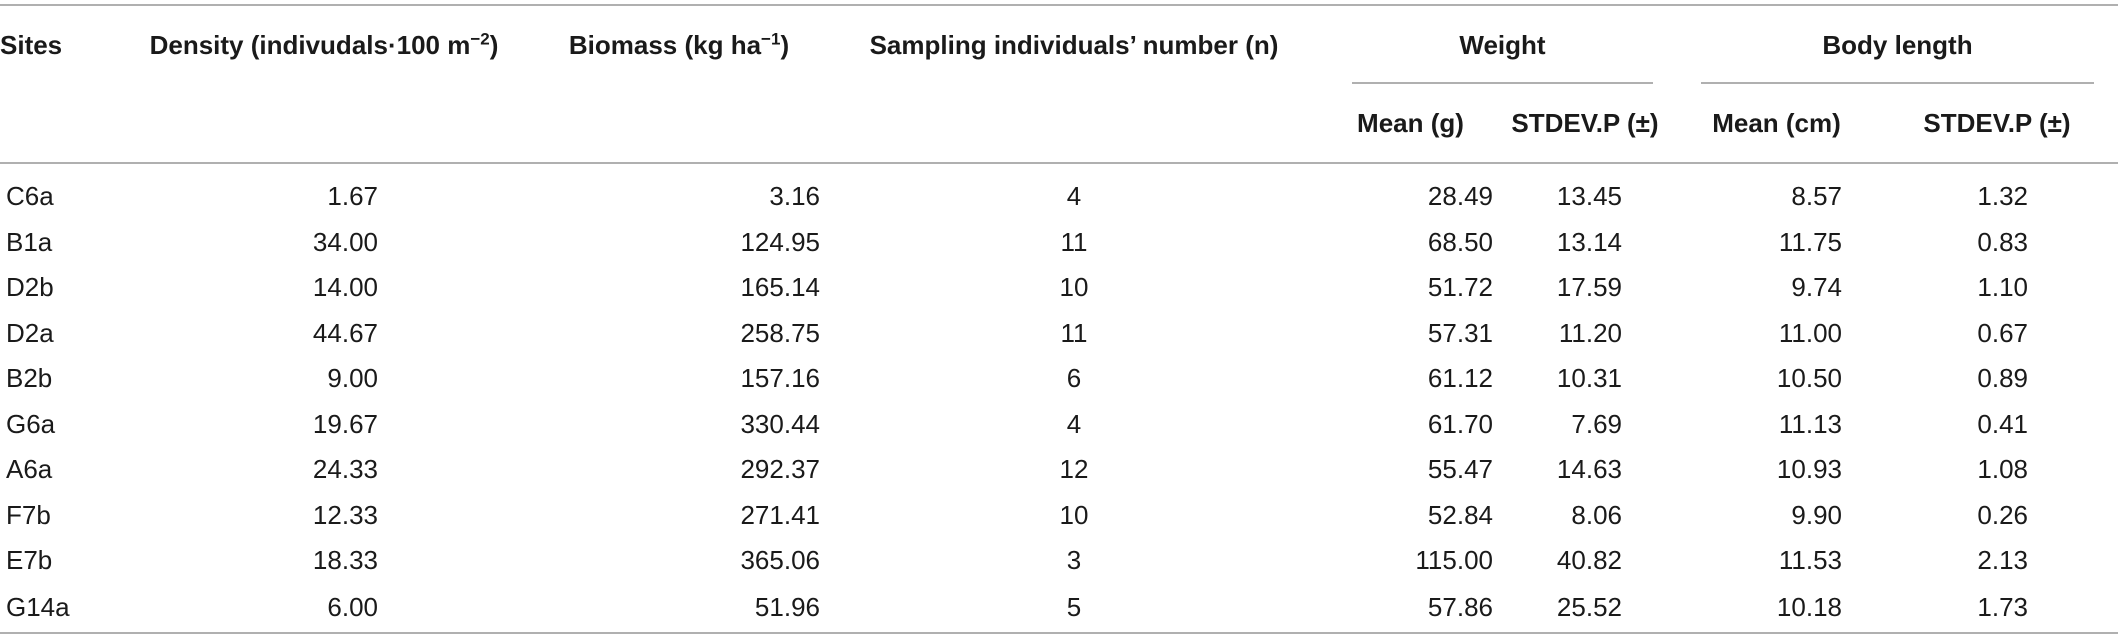 This screenshot has width=2118, height=641. I want to click on cell-weight-mean: 61.70, so click(1460, 423).